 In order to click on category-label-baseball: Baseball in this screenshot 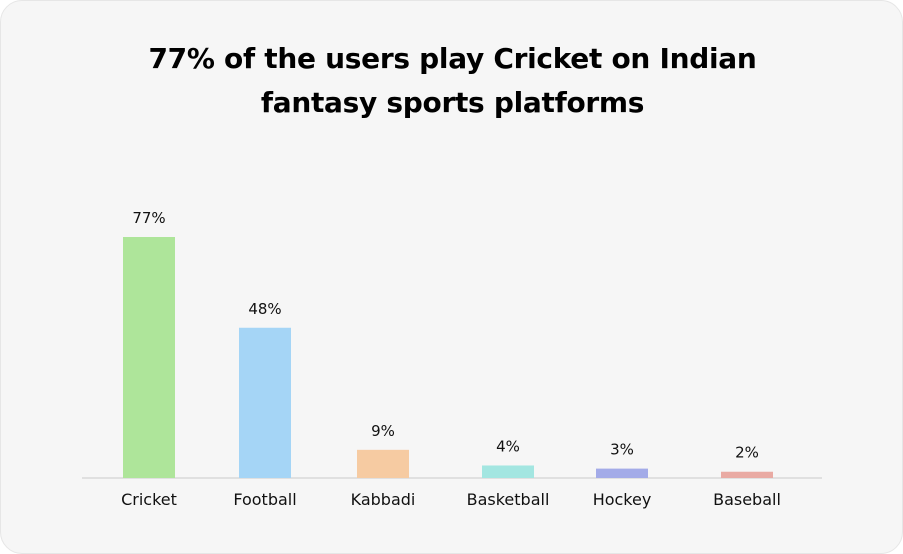, I will do `click(747, 499)`.